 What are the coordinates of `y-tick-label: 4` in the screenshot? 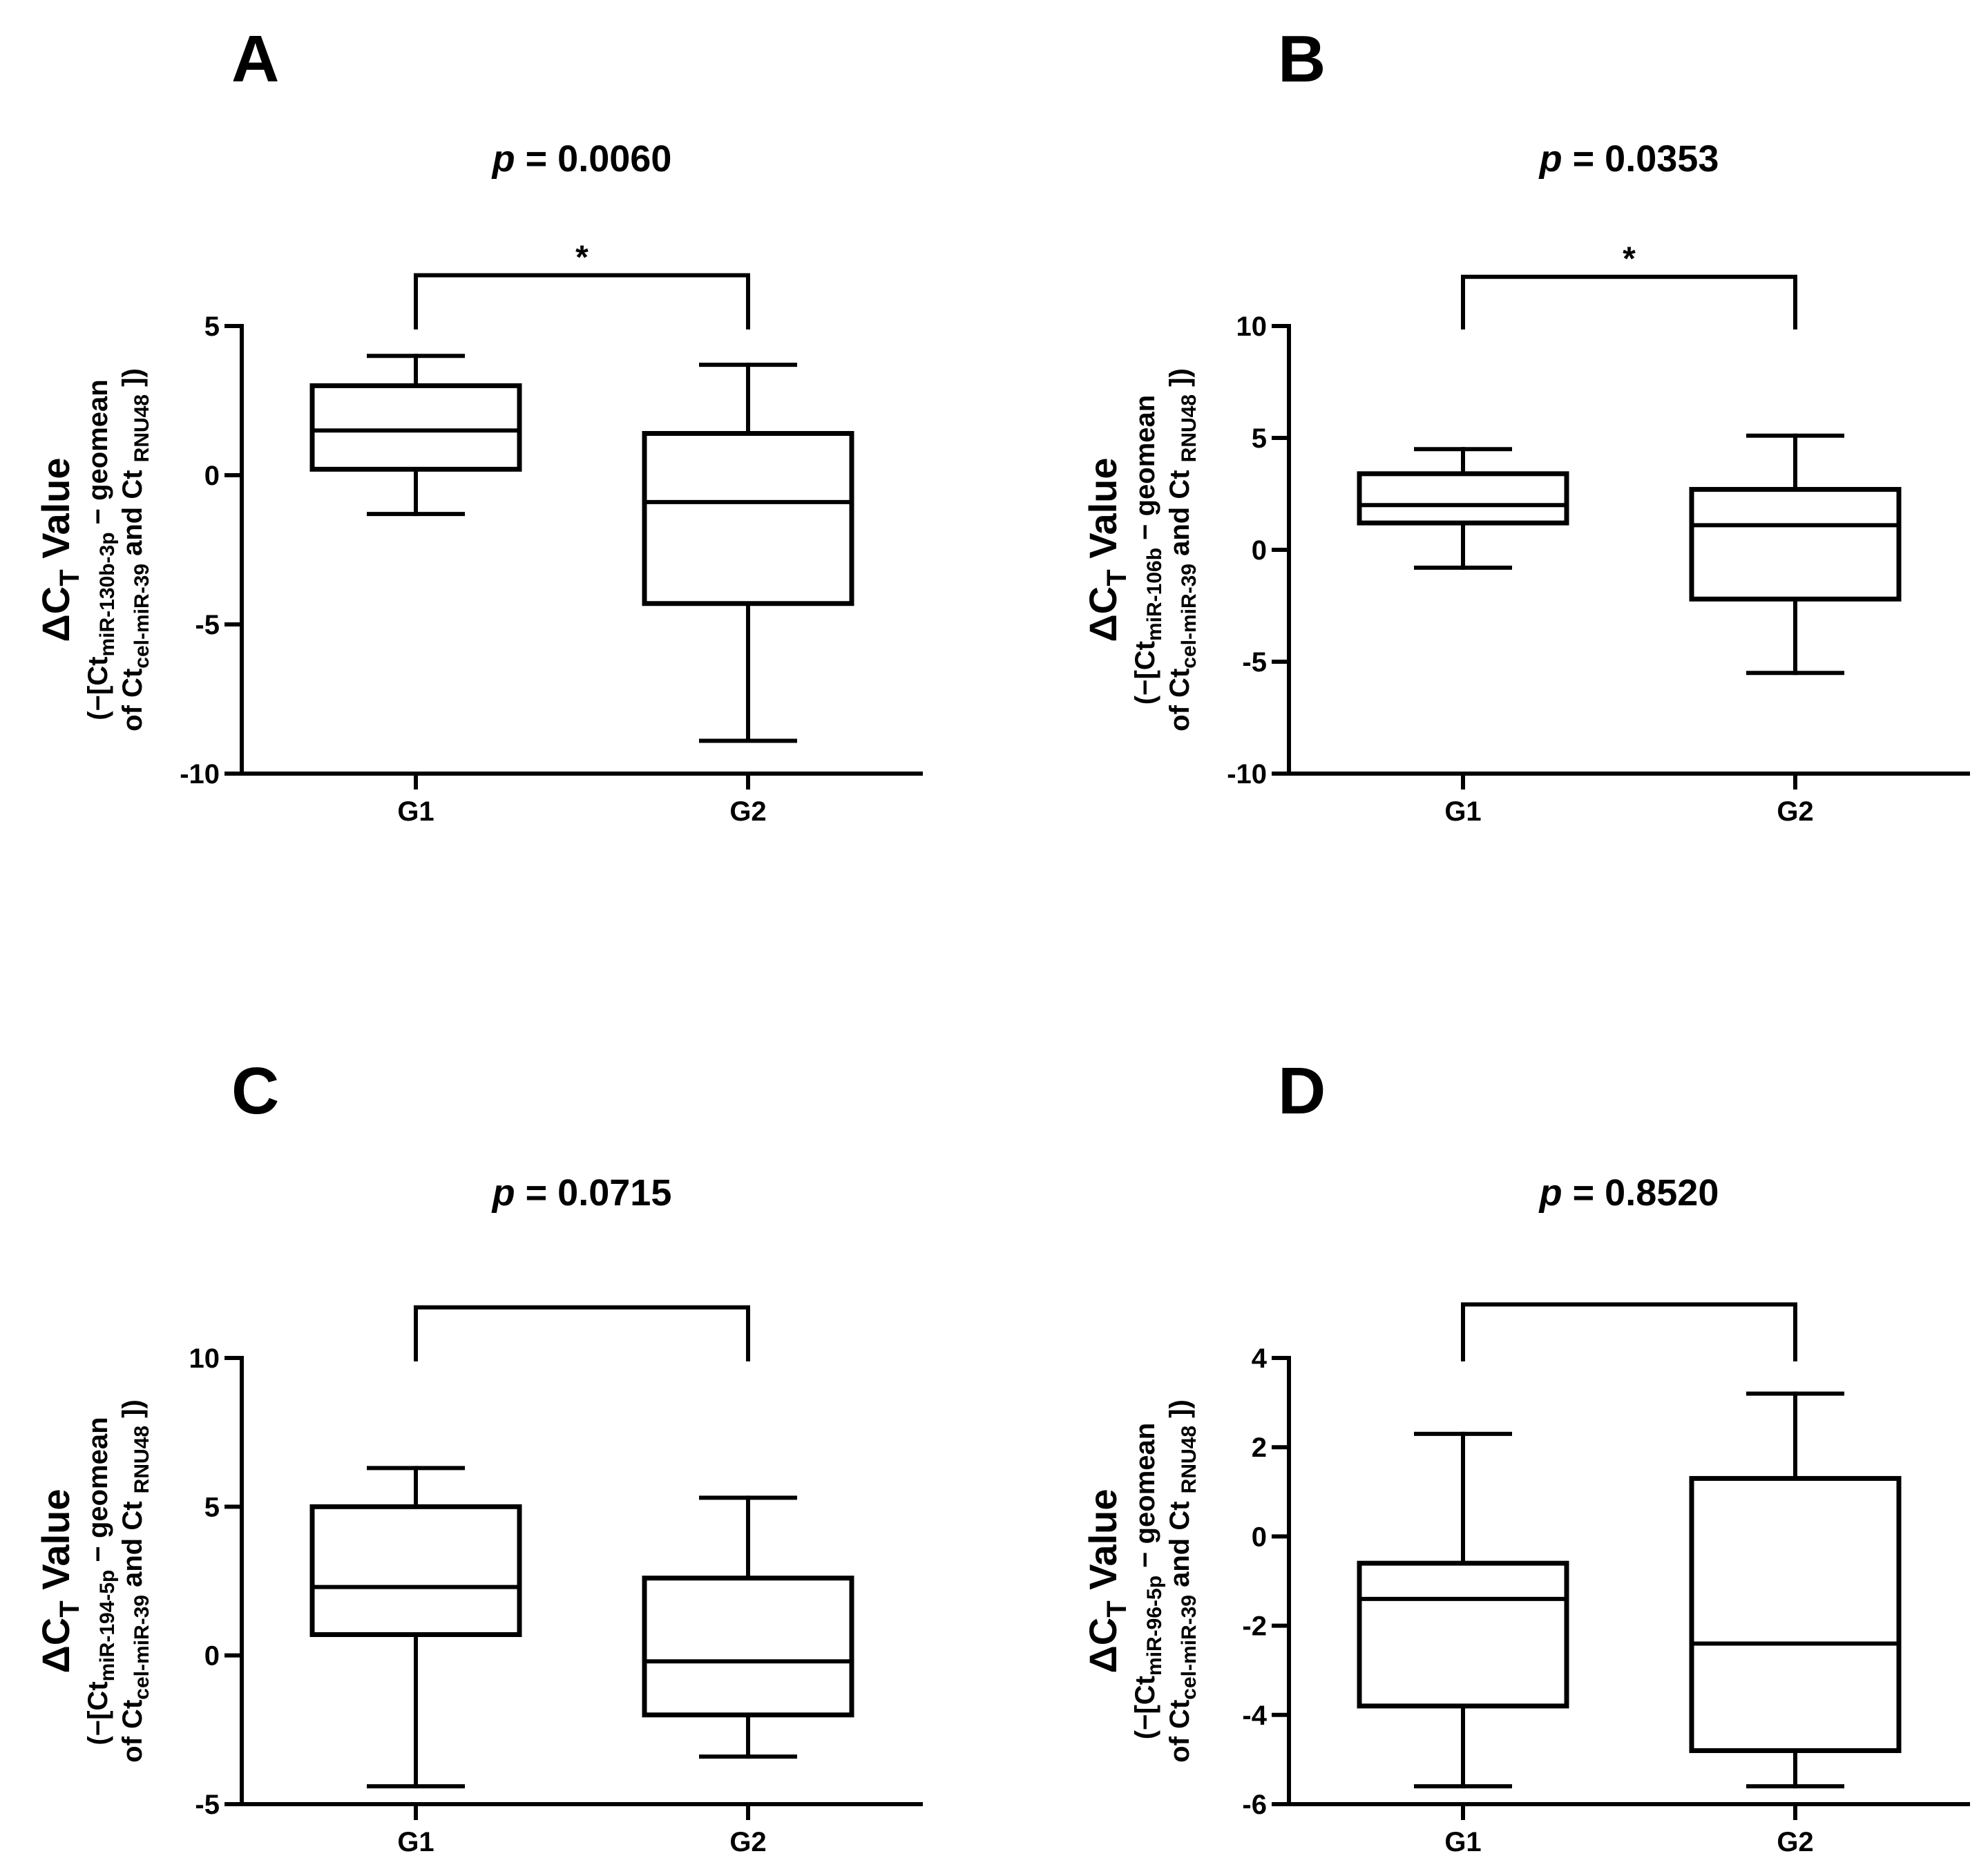 It's located at (1260, 1358).